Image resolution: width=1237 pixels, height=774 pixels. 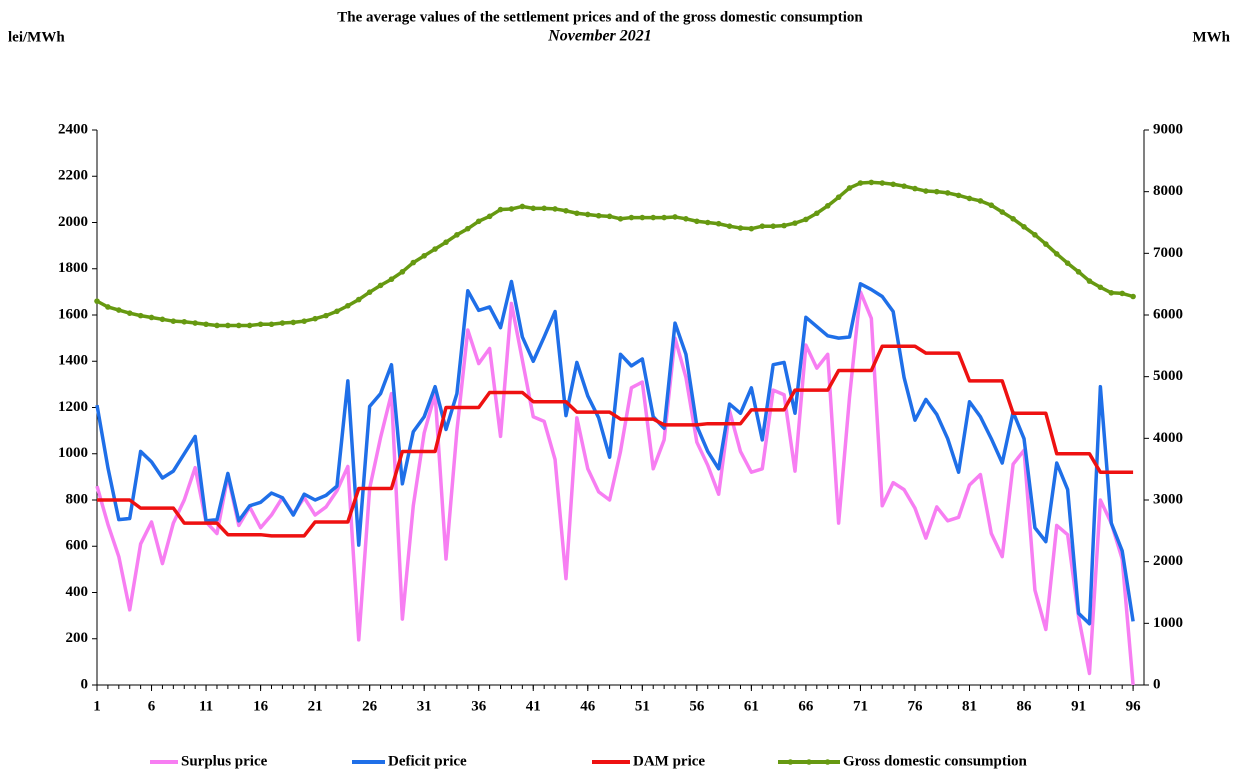 What do you see at coordinates (315, 706) in the screenshot?
I see `x-tick-label: 21` at bounding box center [315, 706].